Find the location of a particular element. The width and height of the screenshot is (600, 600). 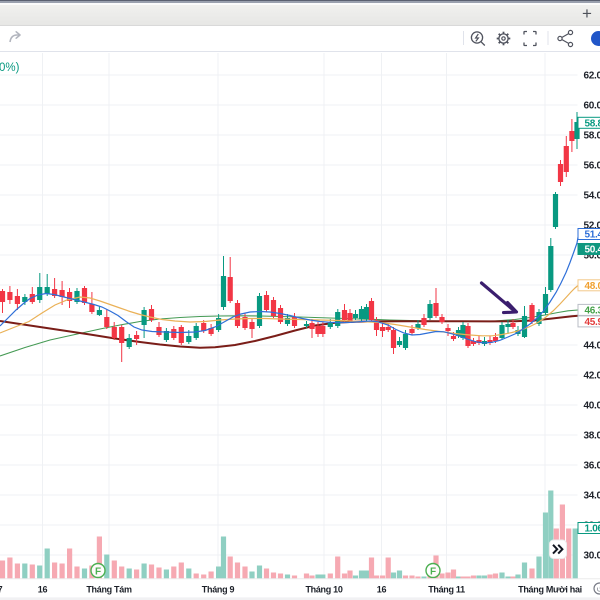

svg-text: 50.4 is located at coordinates (592, 250).